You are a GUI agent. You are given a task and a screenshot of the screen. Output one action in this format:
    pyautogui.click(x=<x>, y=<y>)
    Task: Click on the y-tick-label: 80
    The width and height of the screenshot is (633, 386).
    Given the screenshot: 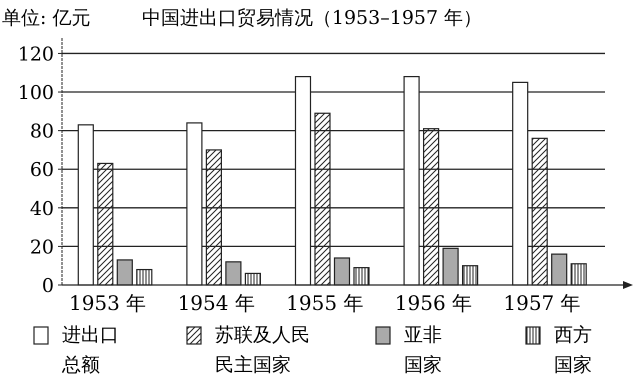 What is the action you would take?
    pyautogui.click(x=42, y=131)
    